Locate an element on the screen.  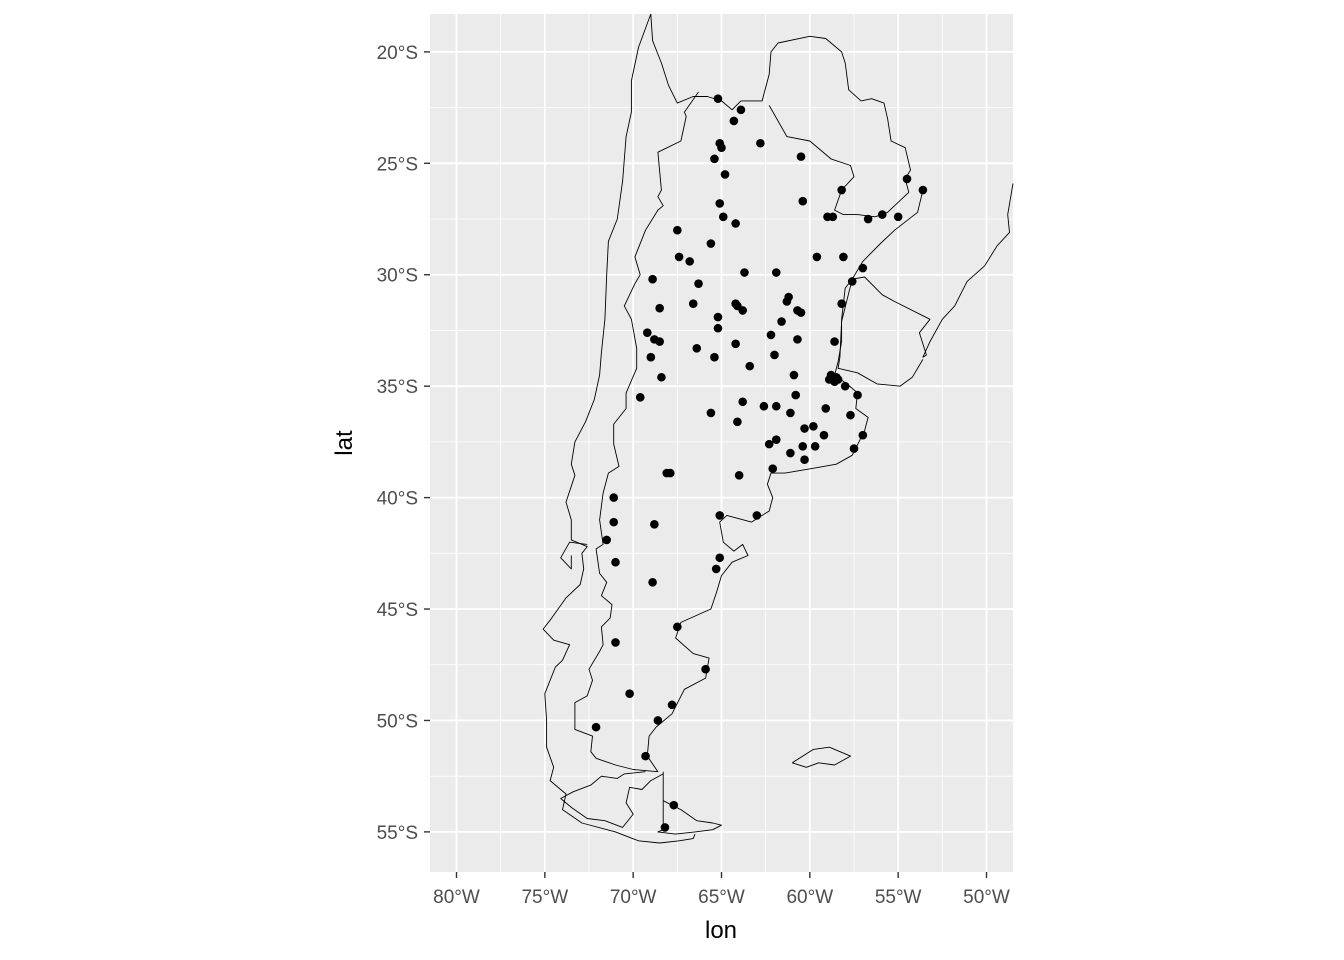
x-tick-label: 60°W is located at coordinates (809, 897).